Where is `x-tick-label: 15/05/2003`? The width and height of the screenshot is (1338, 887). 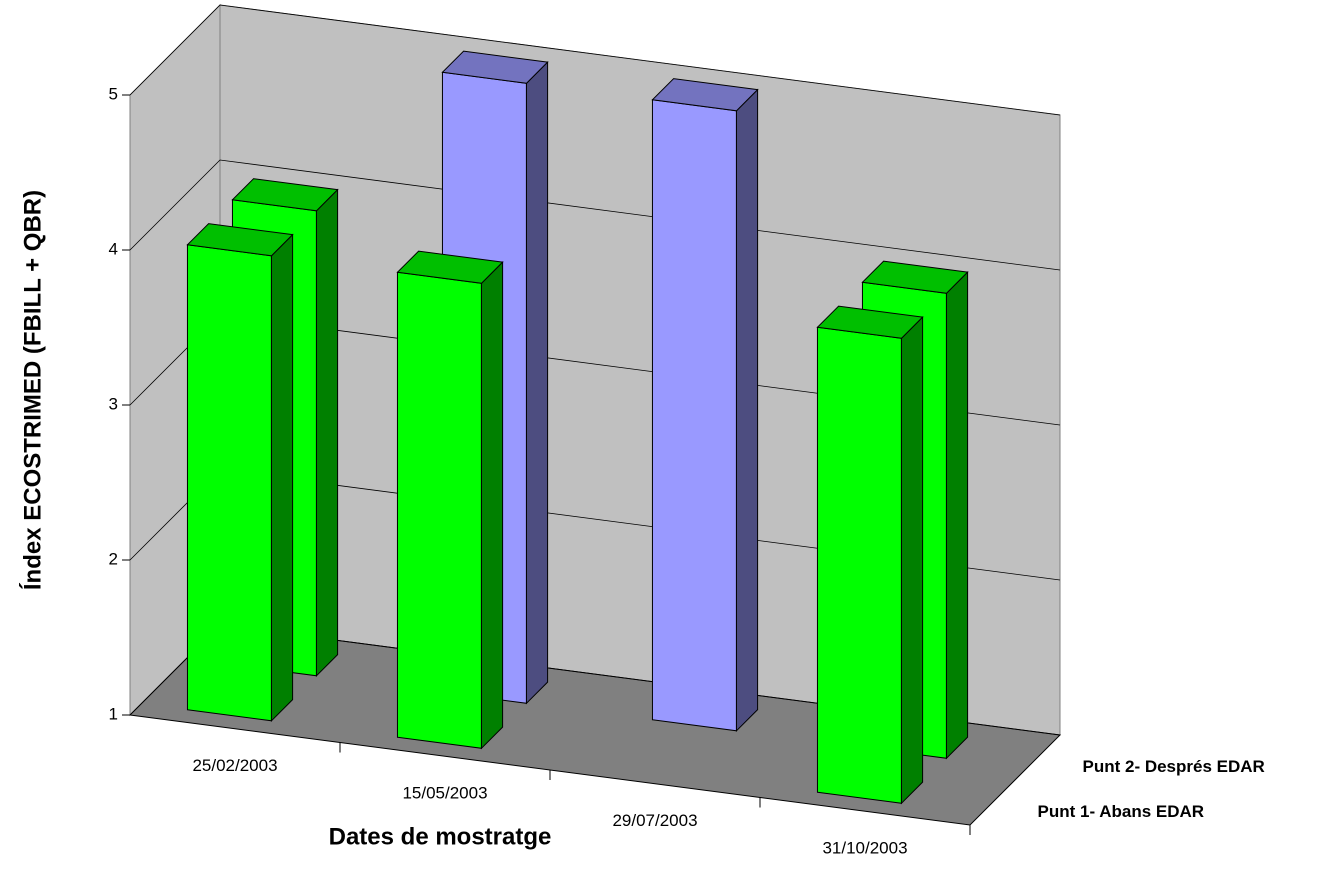
x-tick-label: 15/05/2003 is located at coordinates (444, 793).